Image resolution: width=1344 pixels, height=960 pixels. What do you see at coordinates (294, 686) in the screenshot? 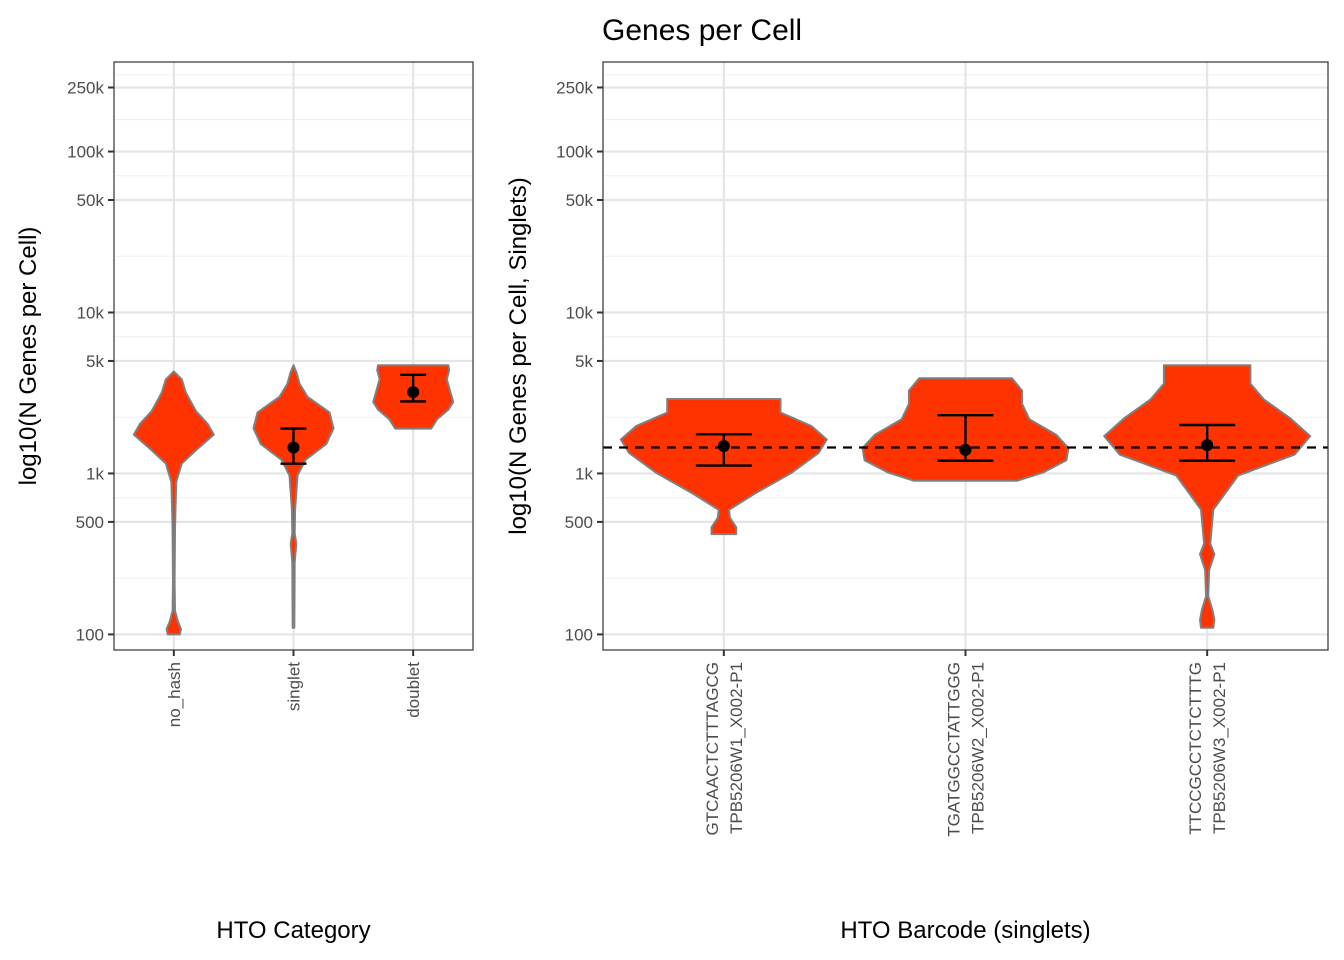
I see `x-tick-label: singlet` at bounding box center [294, 686].